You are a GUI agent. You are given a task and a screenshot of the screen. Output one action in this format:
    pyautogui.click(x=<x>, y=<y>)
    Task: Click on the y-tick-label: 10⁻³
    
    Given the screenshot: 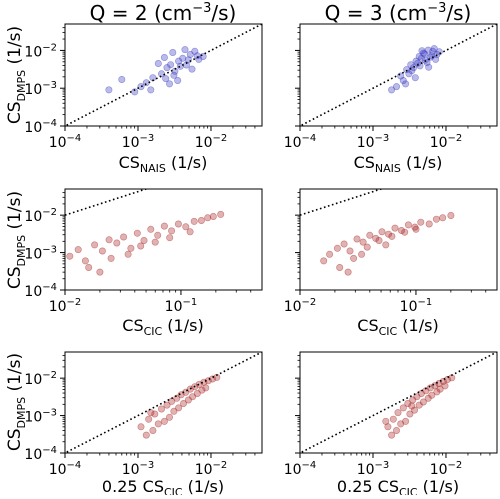 What is the action you would take?
    pyautogui.click(x=40, y=417)
    